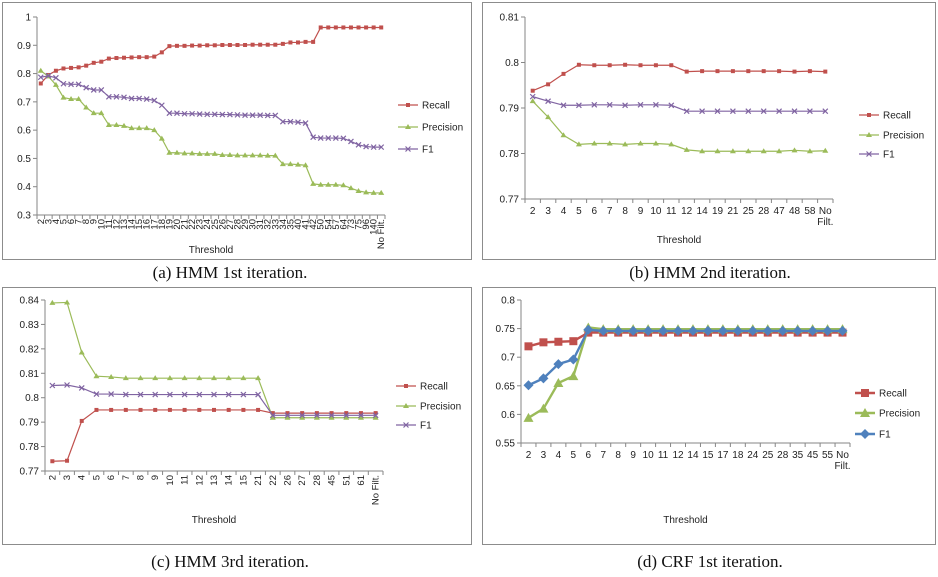 Image resolution: width=938 pixels, height=577 pixels. What do you see at coordinates (200, 224) in the screenshot?
I see `x-tick-label: 23` at bounding box center [200, 224].